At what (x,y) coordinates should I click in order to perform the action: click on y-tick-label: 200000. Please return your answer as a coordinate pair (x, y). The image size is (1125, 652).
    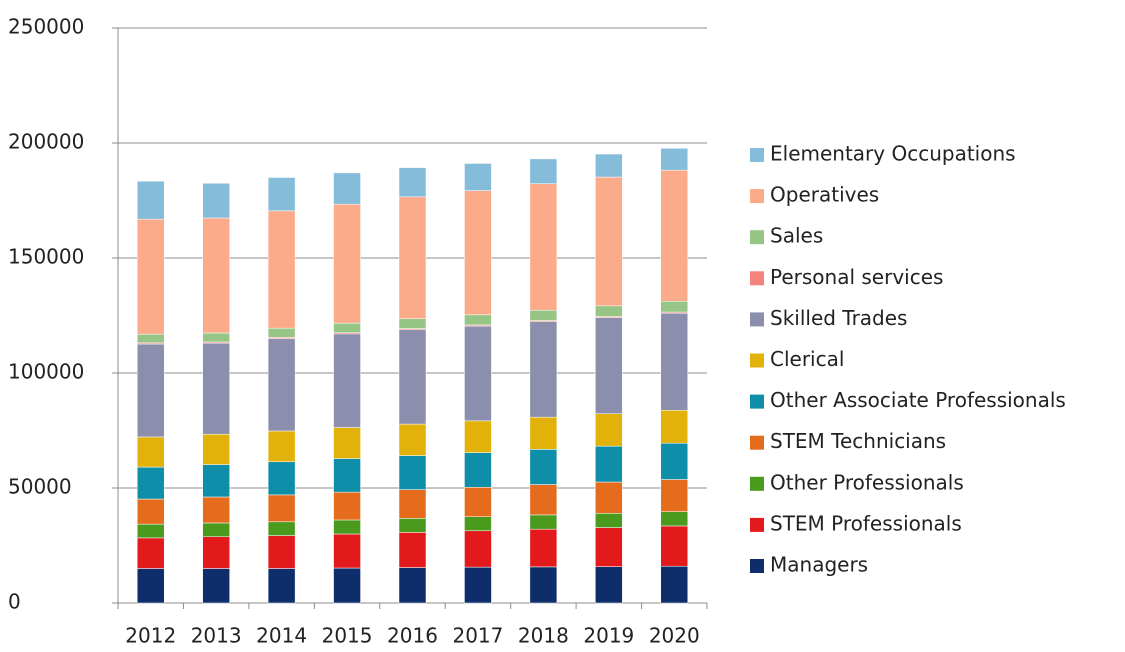
    Looking at the image, I should click on (46, 142).